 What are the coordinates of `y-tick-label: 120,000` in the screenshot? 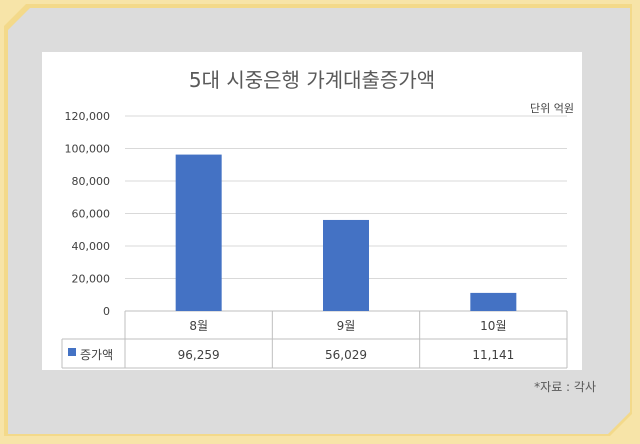 It's located at (88, 116).